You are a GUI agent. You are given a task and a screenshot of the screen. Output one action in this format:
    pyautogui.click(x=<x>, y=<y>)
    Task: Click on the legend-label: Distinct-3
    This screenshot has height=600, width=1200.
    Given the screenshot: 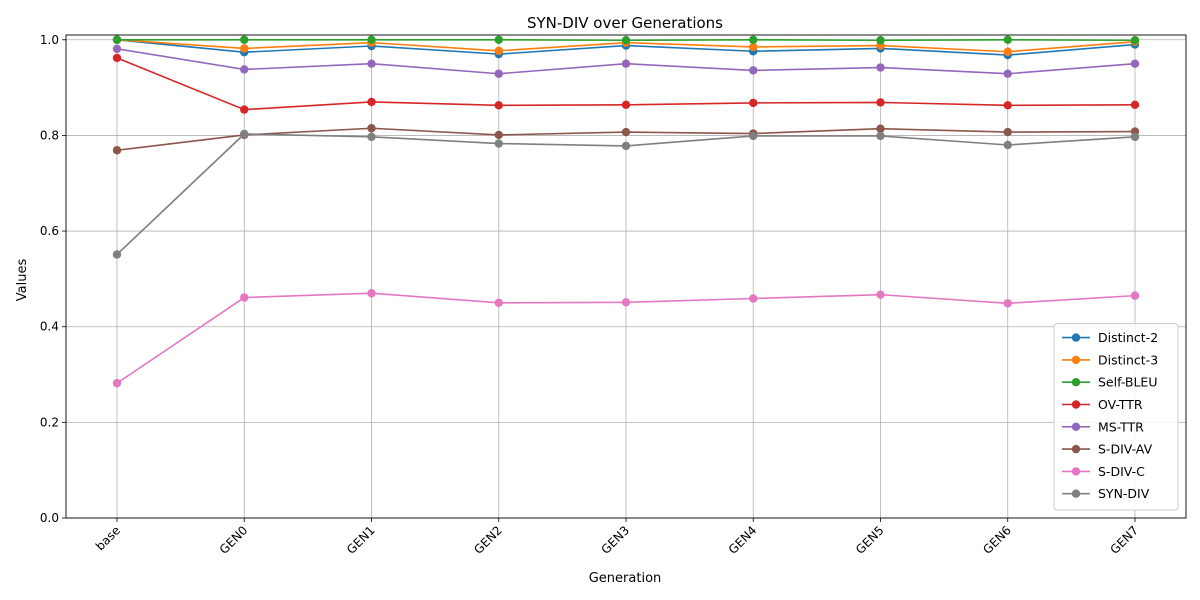 What is the action you would take?
    pyautogui.click(x=1128, y=359)
    